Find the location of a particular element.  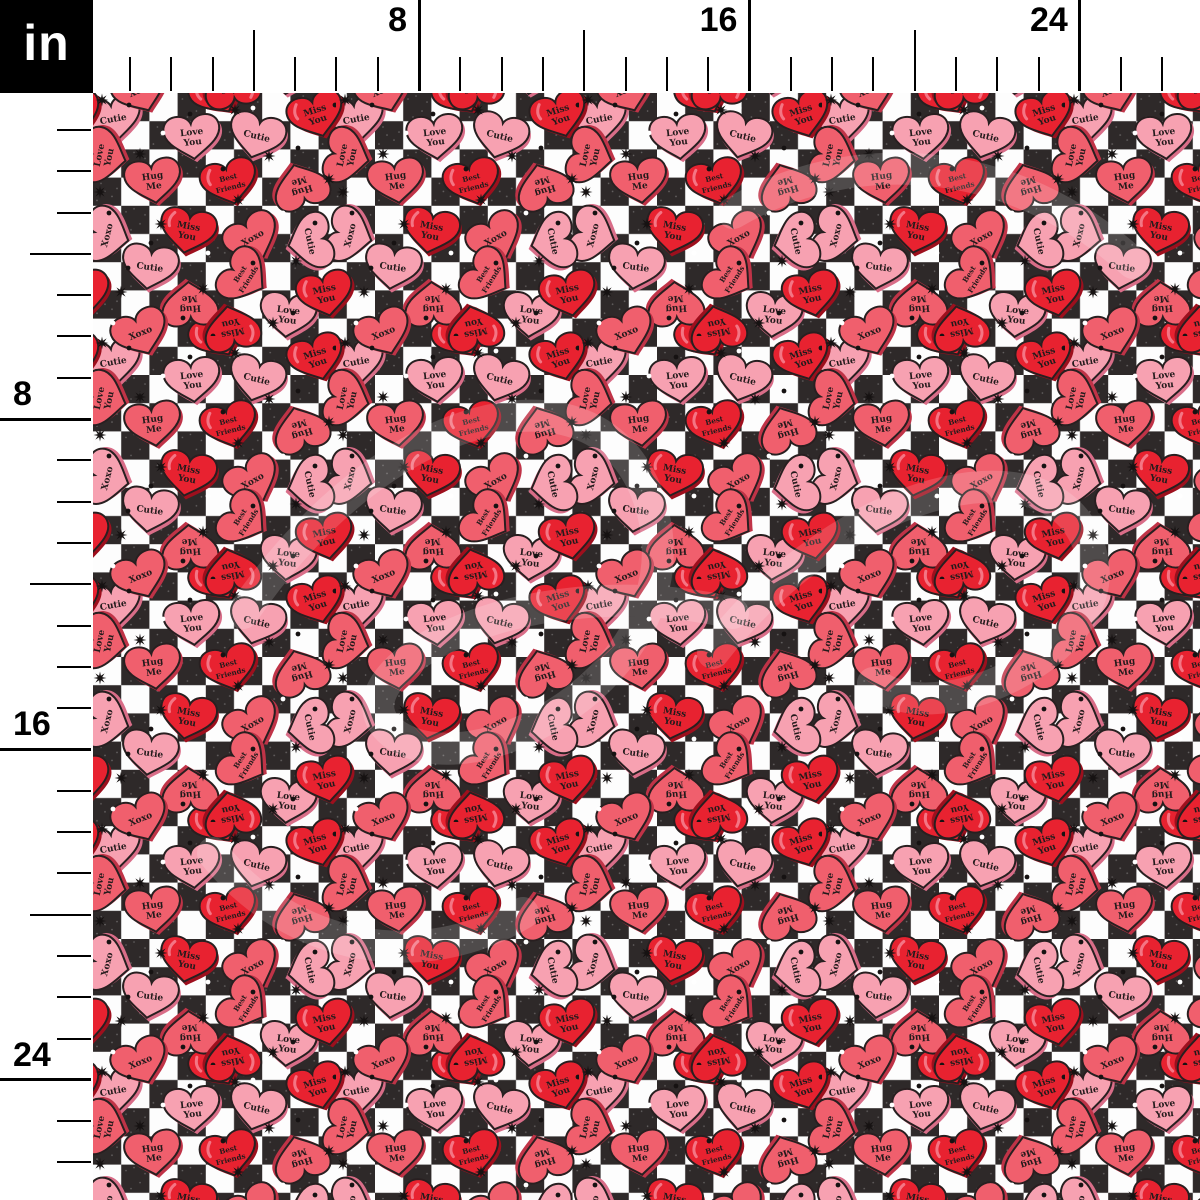

unit-label-box: in is located at coordinates (46, 46).